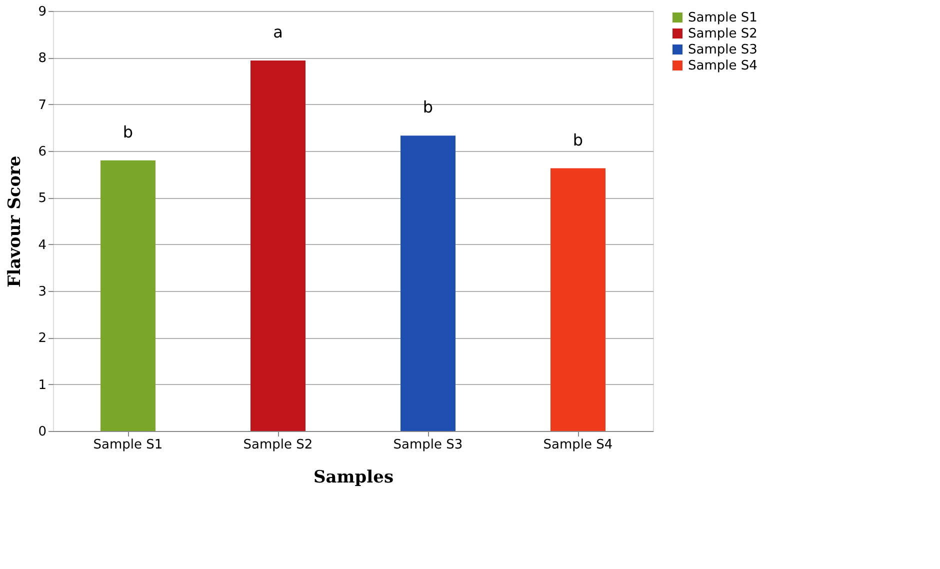  Describe the element at coordinates (723, 34) in the screenshot. I see `legend-label: Sample S2` at that location.